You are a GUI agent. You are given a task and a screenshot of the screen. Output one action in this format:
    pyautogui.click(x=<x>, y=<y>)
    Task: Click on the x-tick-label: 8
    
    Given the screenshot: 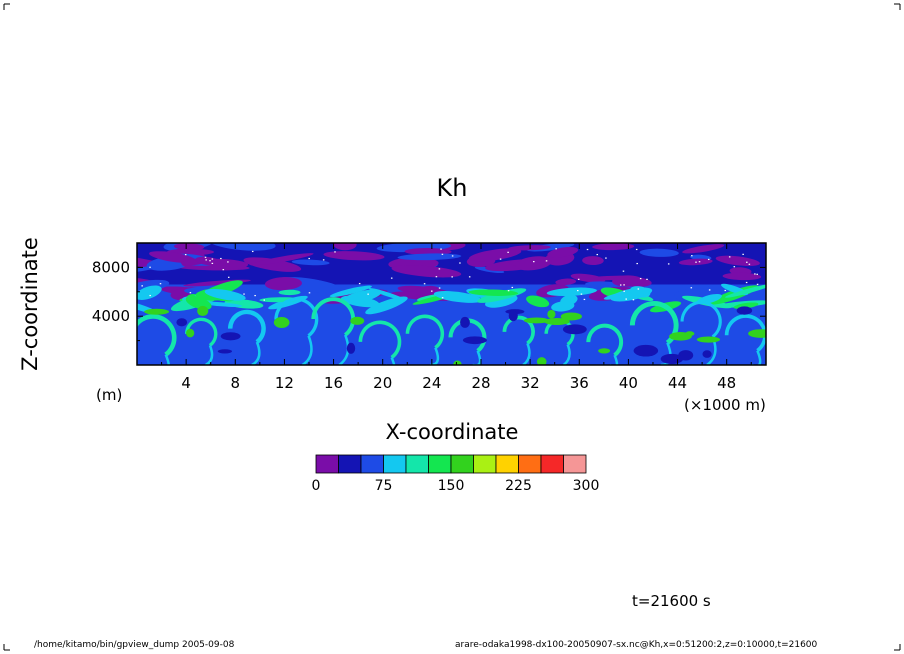 What is the action you would take?
    pyautogui.click(x=236, y=383)
    